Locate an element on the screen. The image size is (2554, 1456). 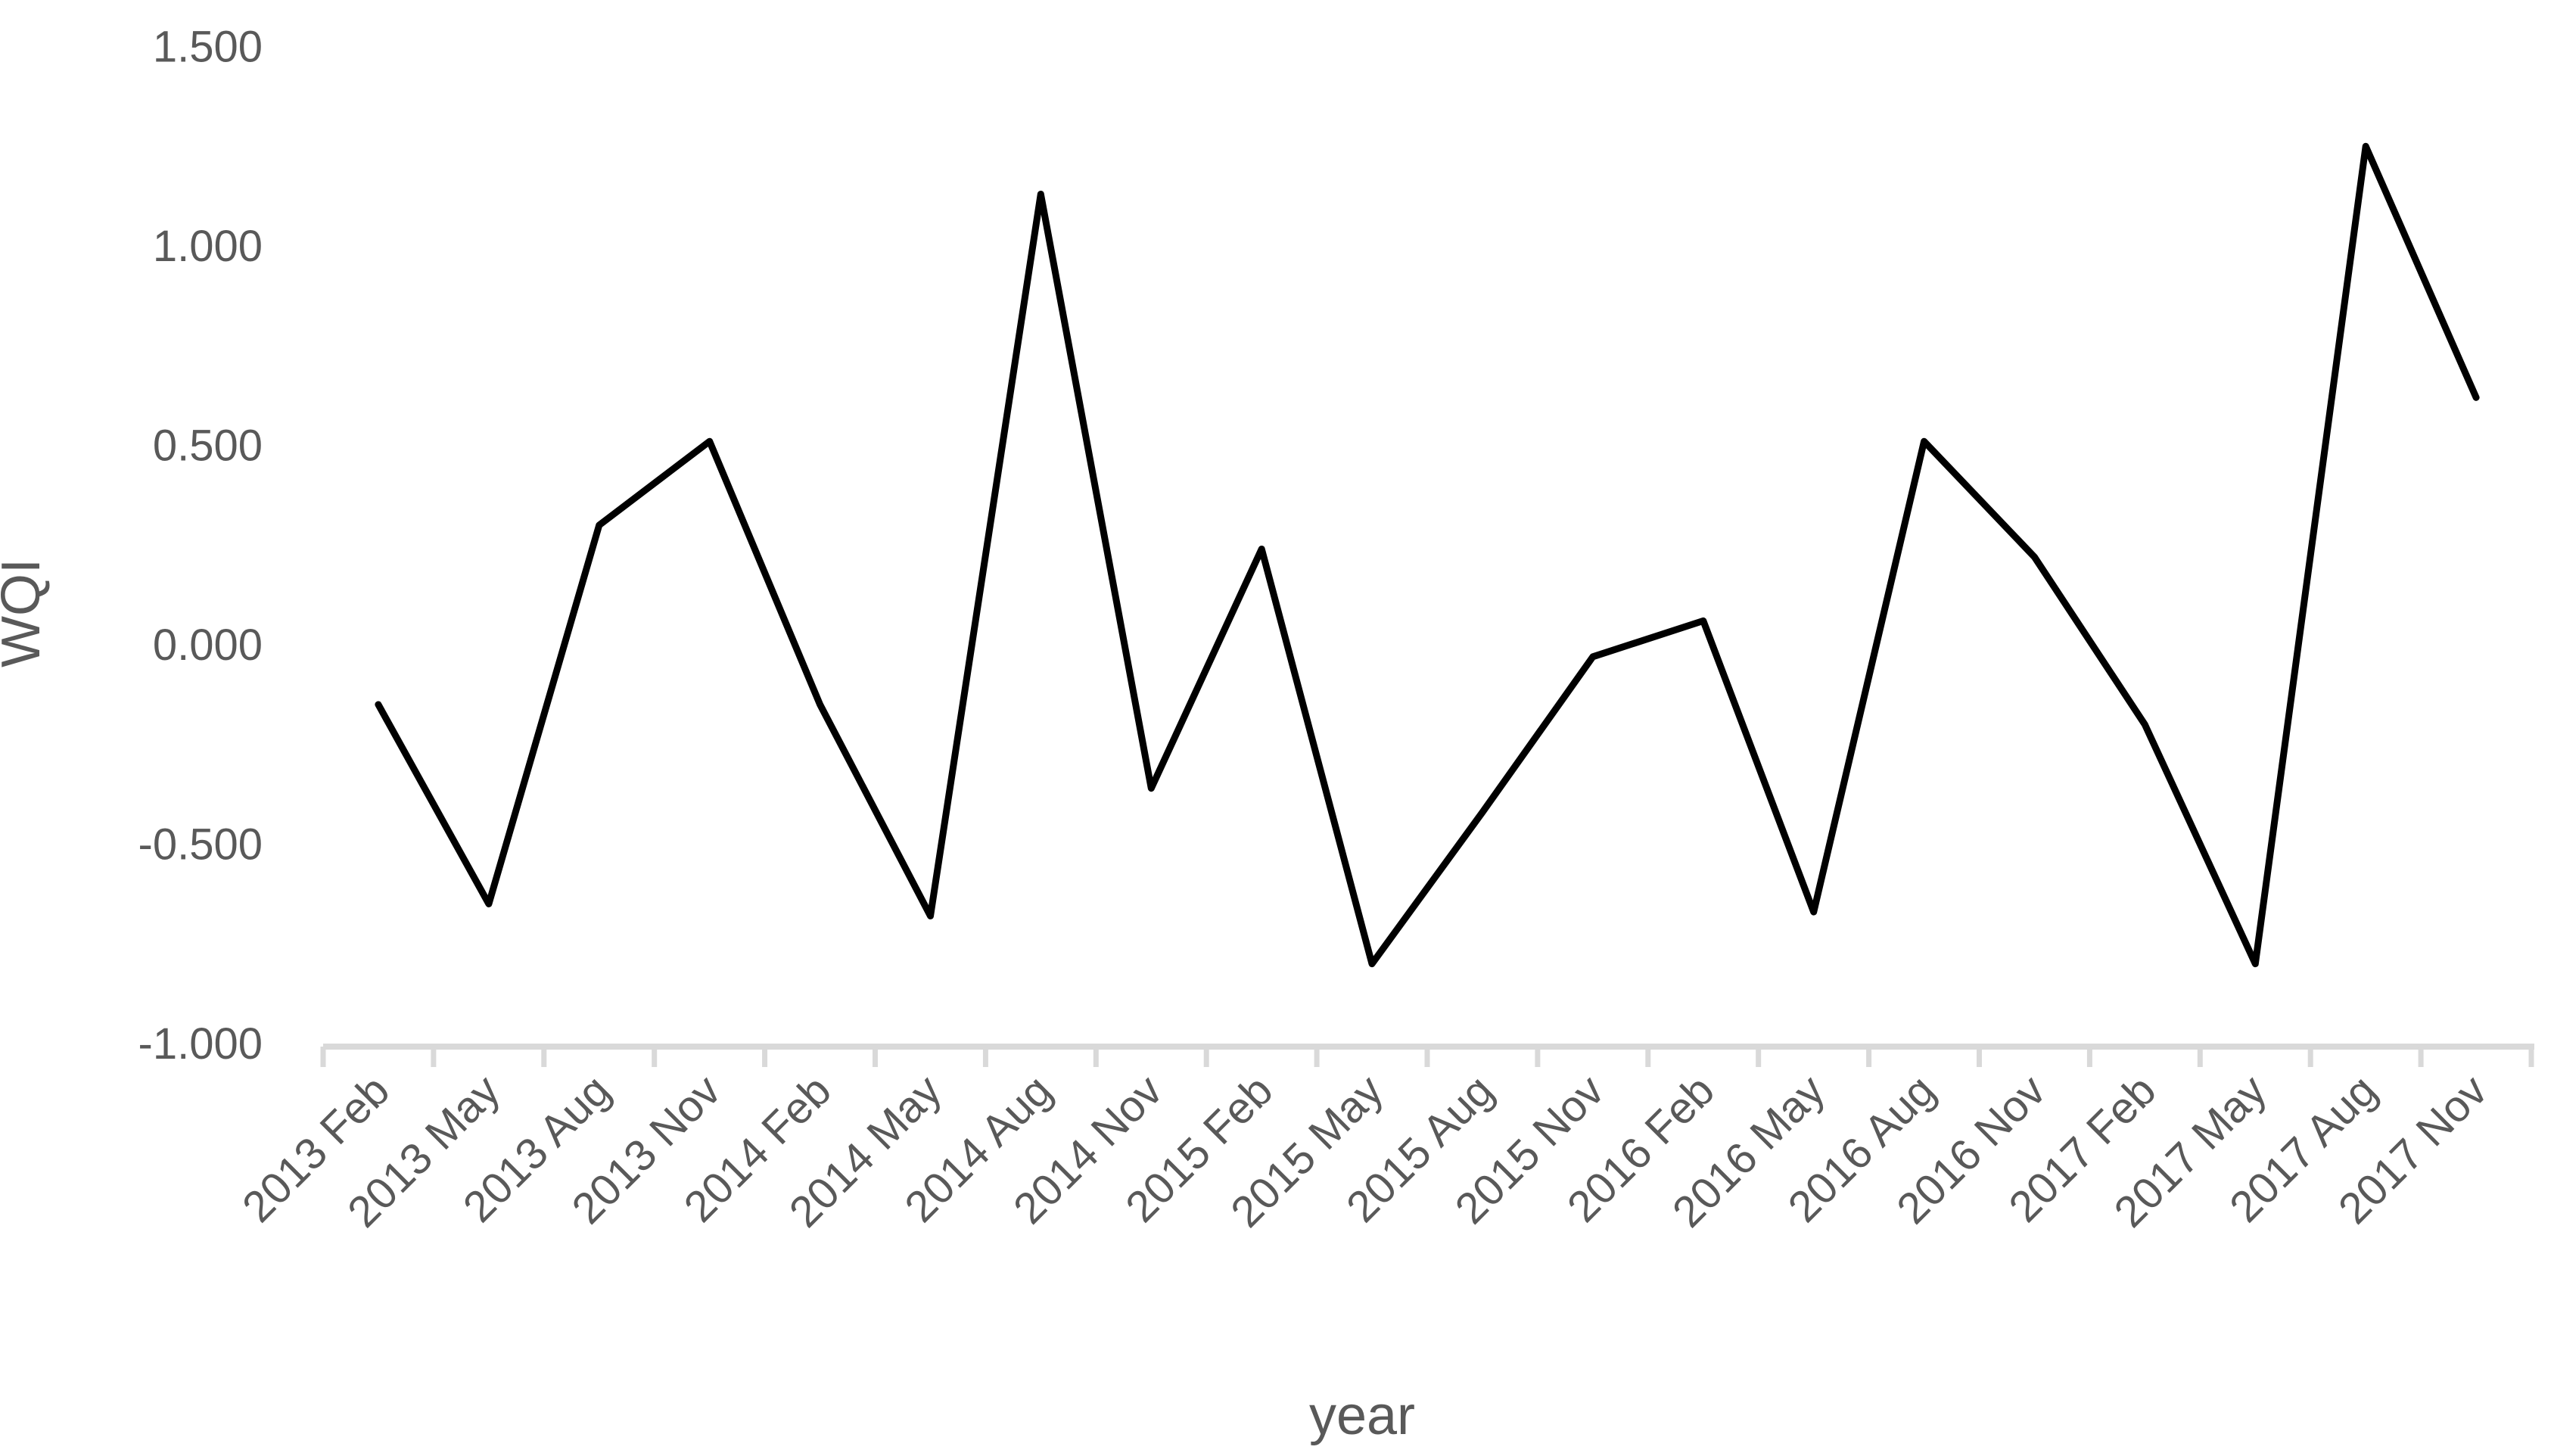
y-tick-label: 1.500 is located at coordinates (208, 47).